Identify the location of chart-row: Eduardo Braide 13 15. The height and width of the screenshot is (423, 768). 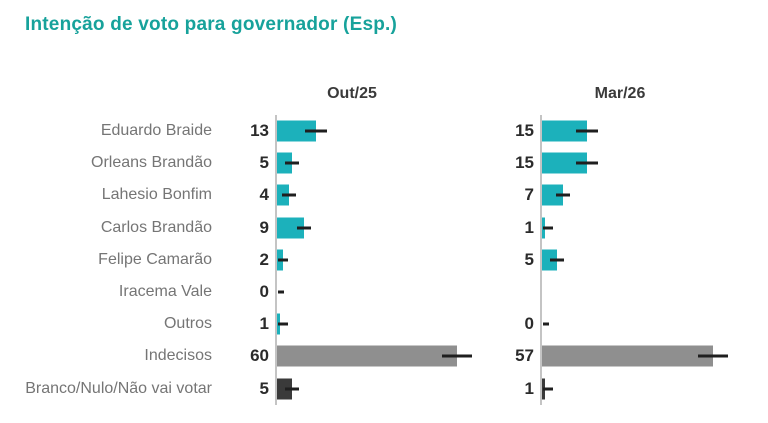
(384, 131).